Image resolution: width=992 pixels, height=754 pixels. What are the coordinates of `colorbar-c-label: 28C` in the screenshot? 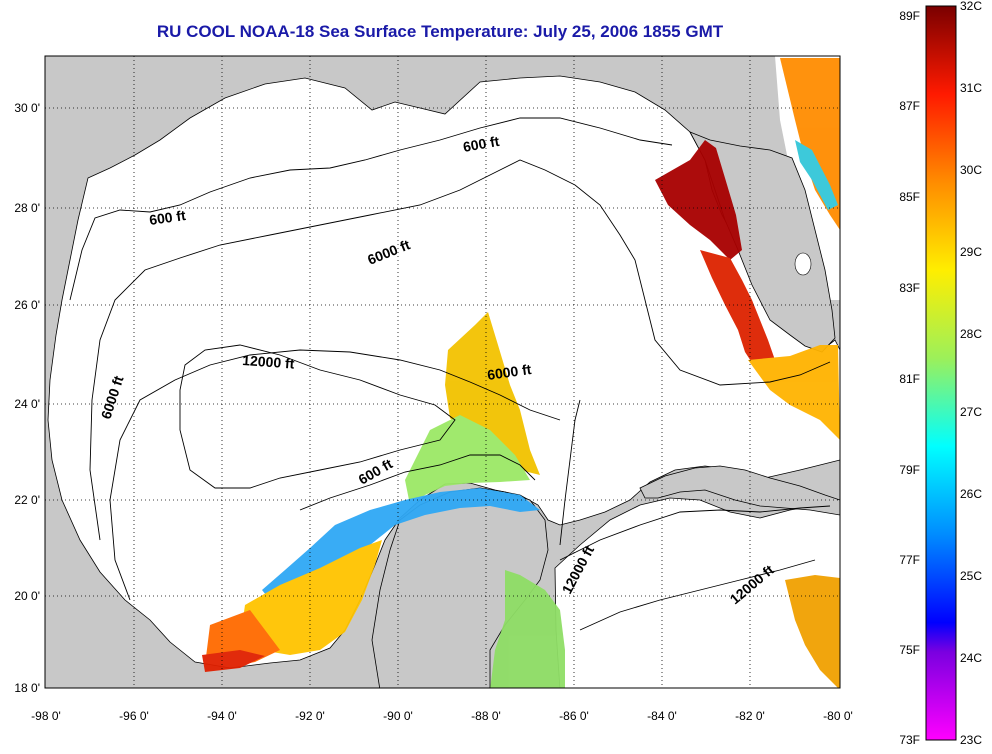 It's located at (971, 334).